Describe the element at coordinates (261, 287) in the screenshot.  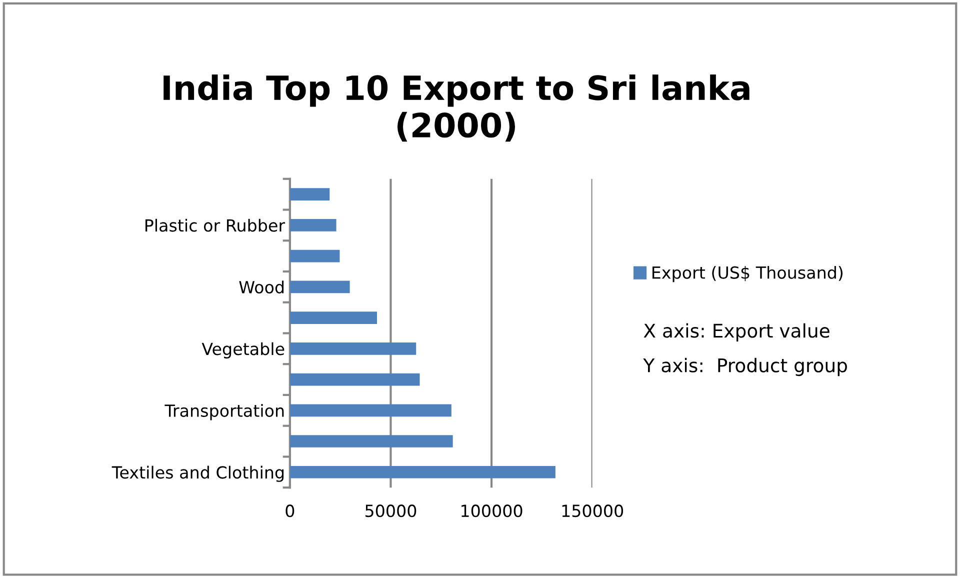
I see `y-tick-label: Wood` at that location.